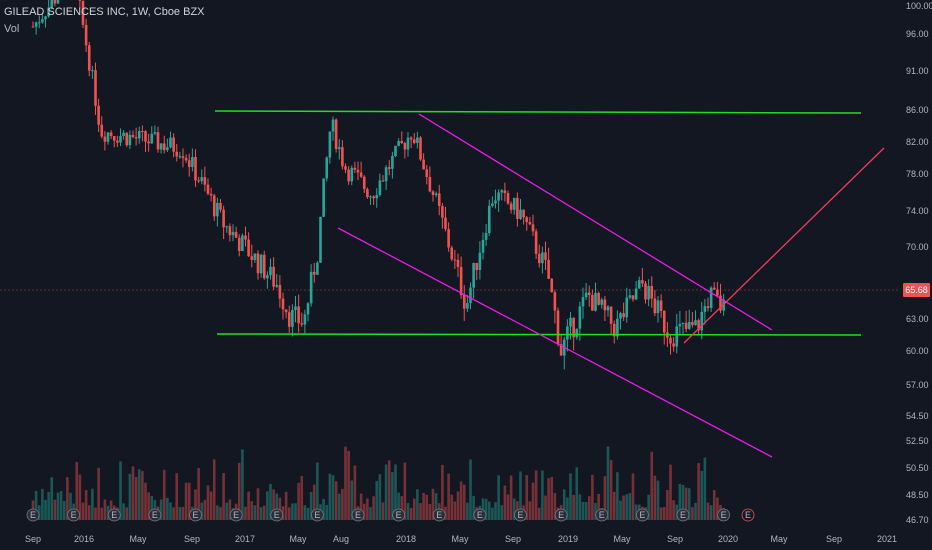 The width and height of the screenshot is (932, 550). What do you see at coordinates (917, 441) in the screenshot?
I see `y-tick-label: 52.50` at bounding box center [917, 441].